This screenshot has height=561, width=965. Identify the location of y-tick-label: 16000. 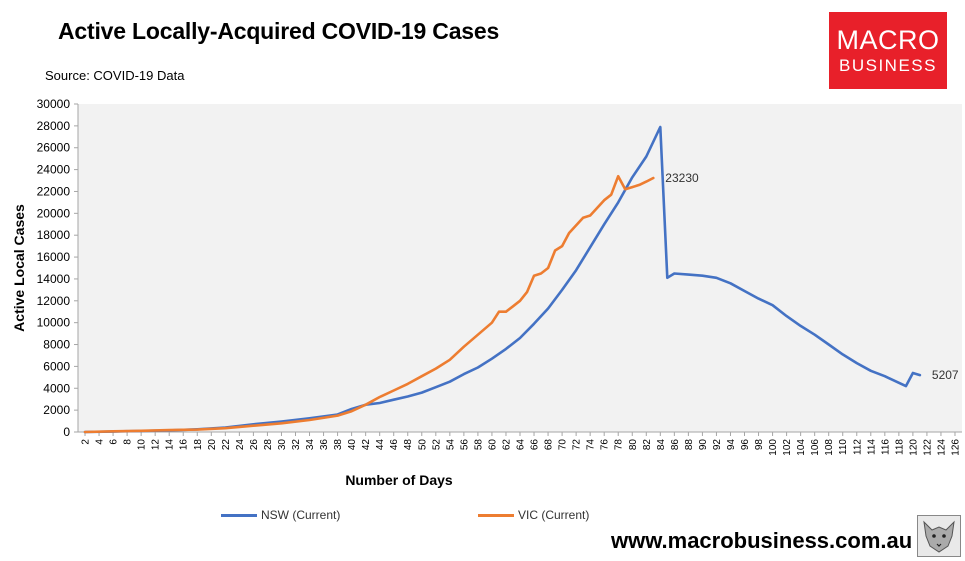
(54, 257).